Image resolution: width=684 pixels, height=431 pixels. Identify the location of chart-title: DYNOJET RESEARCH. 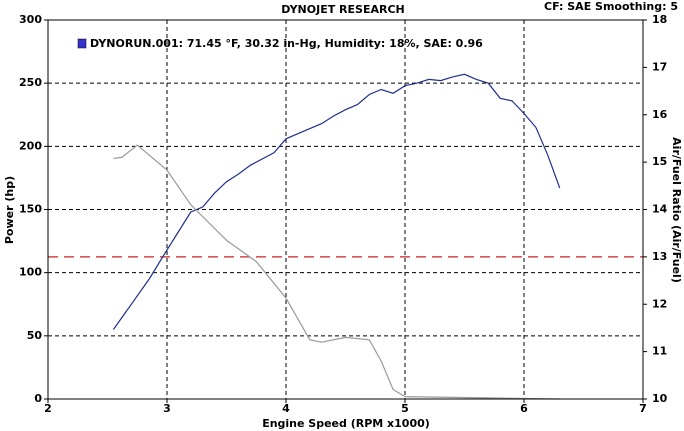
(342, 9).